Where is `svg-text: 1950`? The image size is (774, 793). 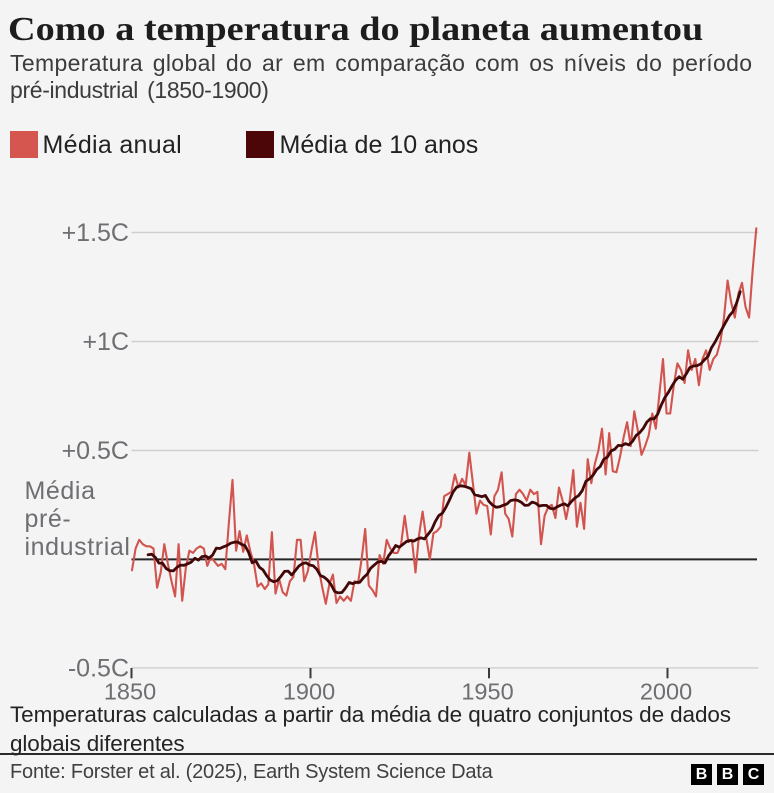 svg-text: 1950 is located at coordinates (487, 692).